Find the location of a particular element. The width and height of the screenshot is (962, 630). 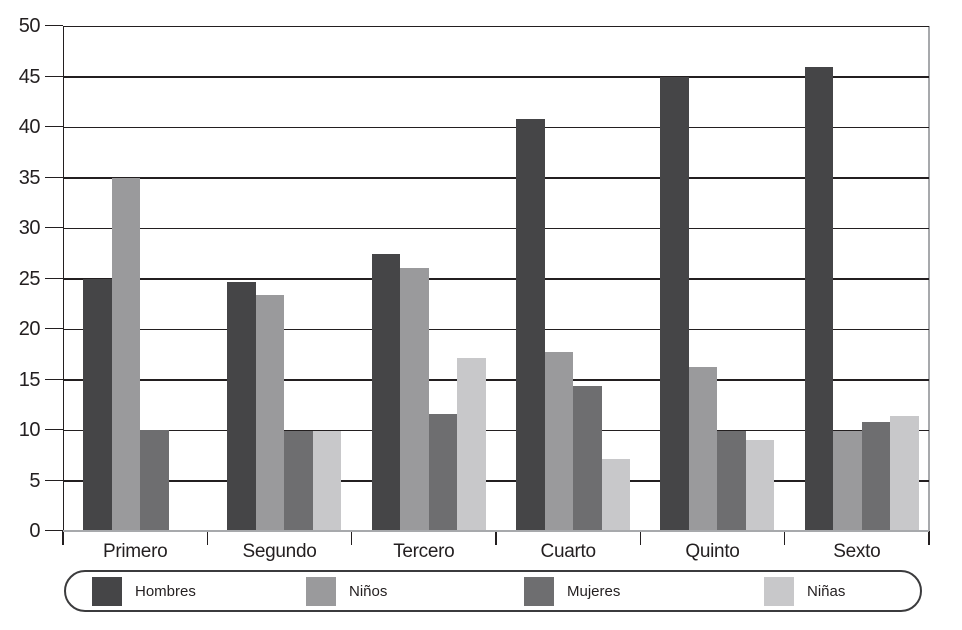

x-axis-label-segundo: Segundo is located at coordinates (279, 551).